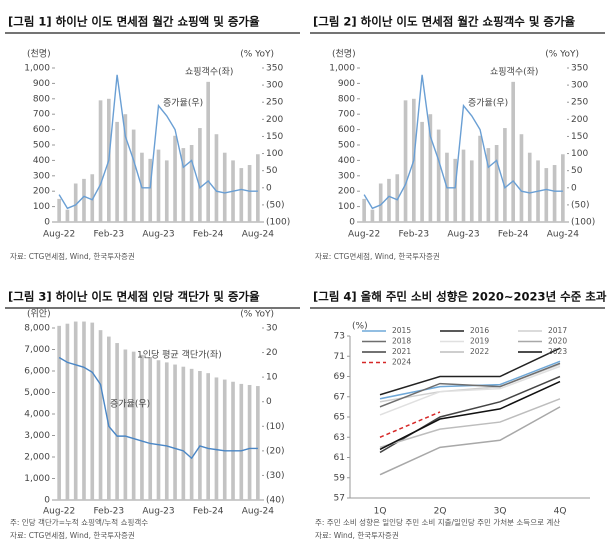 The height and width of the screenshot is (547, 607). I want to click on x-tick-label: 2Q, so click(440, 512).